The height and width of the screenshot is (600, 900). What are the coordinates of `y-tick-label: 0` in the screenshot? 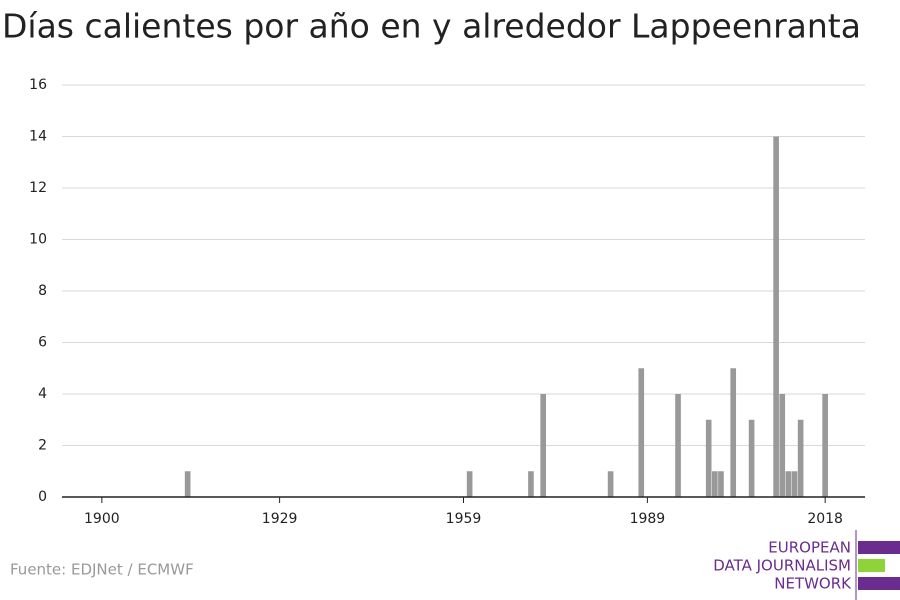 It's located at (42, 497).